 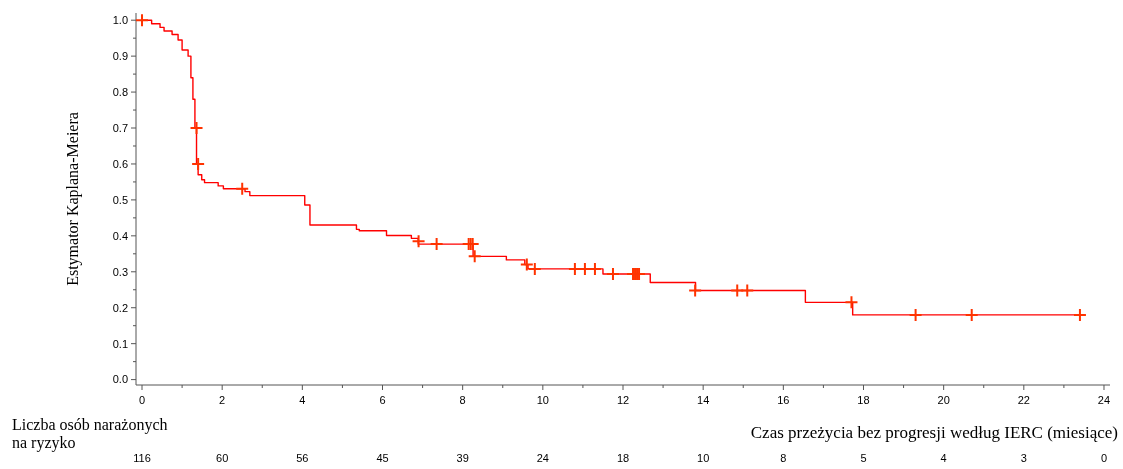 What do you see at coordinates (1023, 458) in the screenshot?
I see `text: 3` at bounding box center [1023, 458].